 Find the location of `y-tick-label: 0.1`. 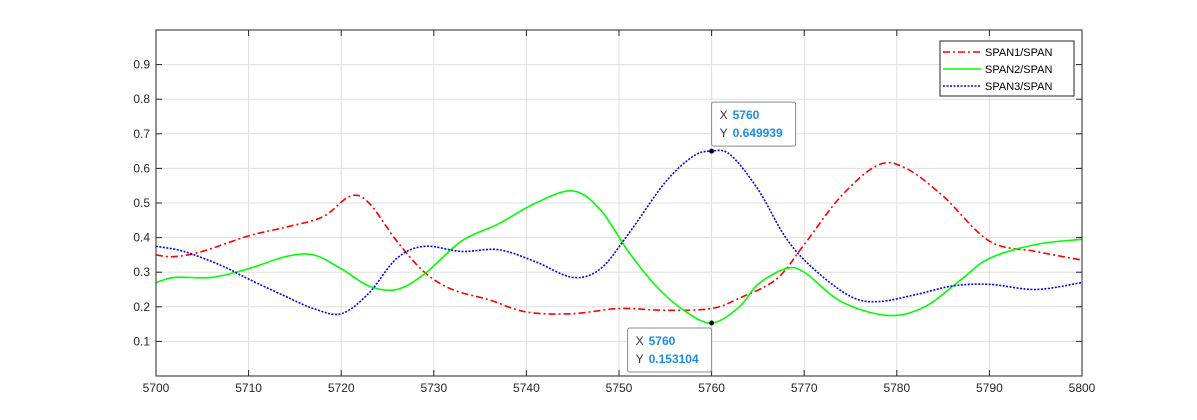

y-tick-label: 0.1 is located at coordinates (141, 341).